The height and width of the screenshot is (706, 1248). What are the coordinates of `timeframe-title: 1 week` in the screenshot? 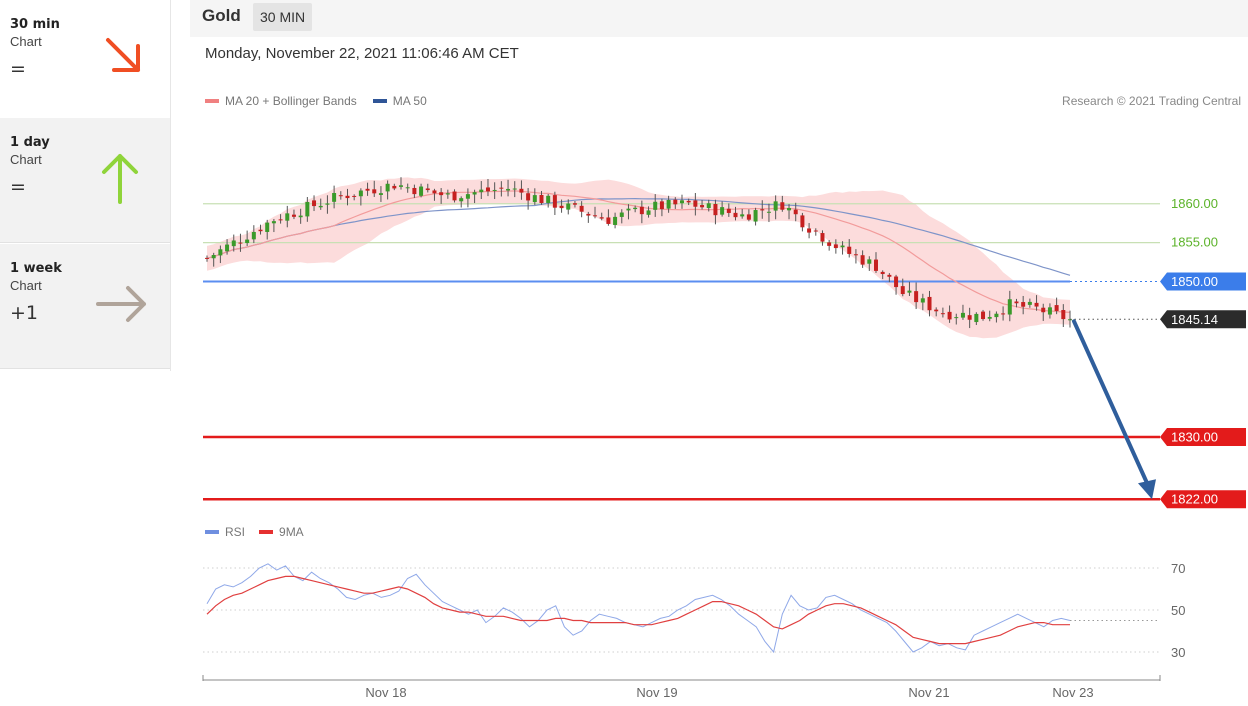 It's located at (36, 268).